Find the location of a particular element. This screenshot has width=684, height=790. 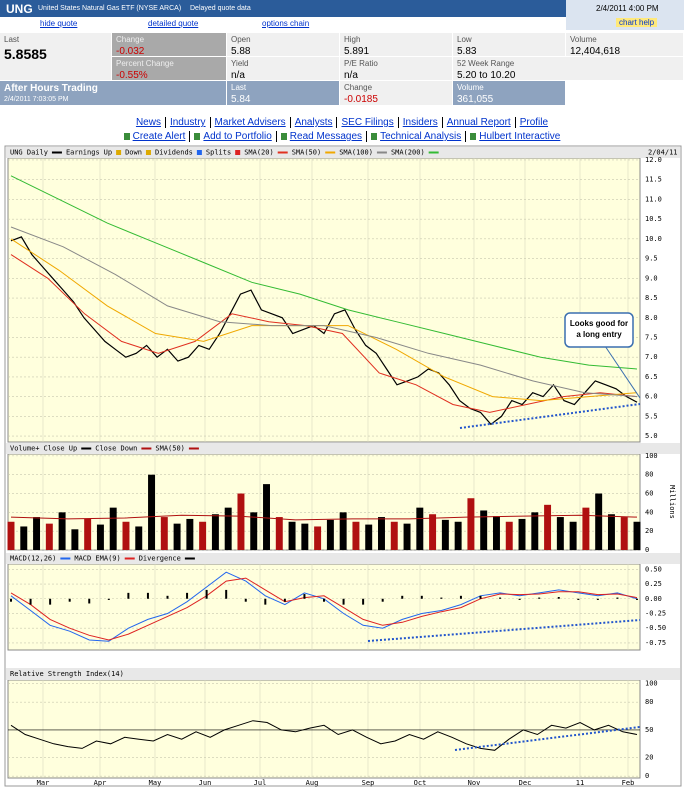

callout-text: a long entry is located at coordinates (599, 334).